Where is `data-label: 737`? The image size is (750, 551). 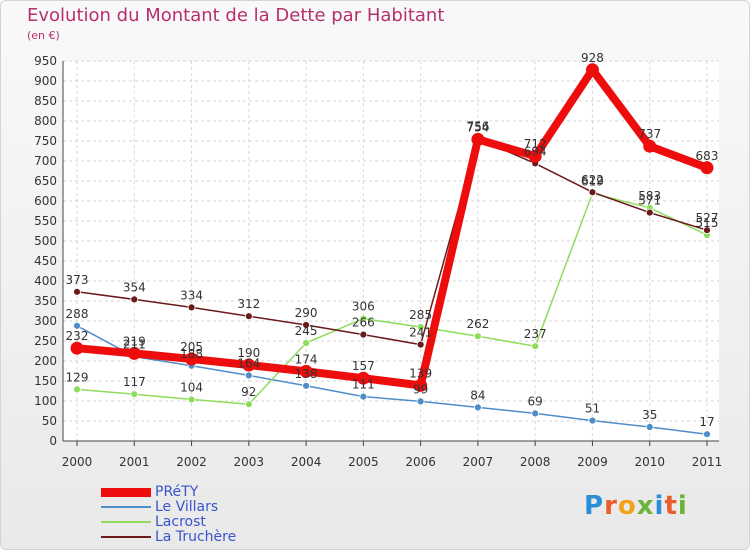 data-label: 737 is located at coordinates (649, 134).